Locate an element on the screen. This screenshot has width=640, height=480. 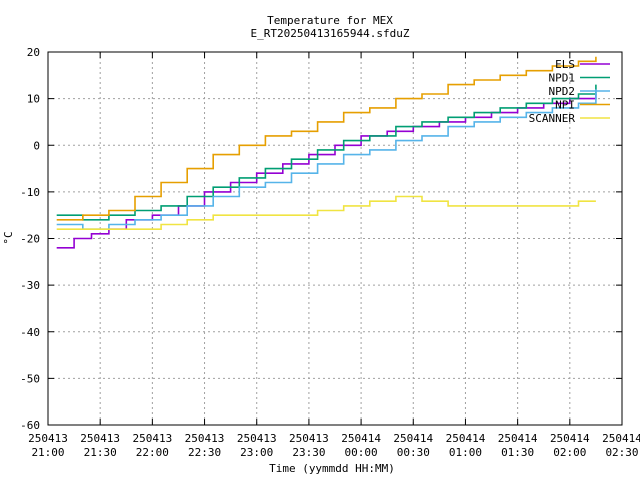
y-tick-label: -40 is located at coordinates (30, 332).